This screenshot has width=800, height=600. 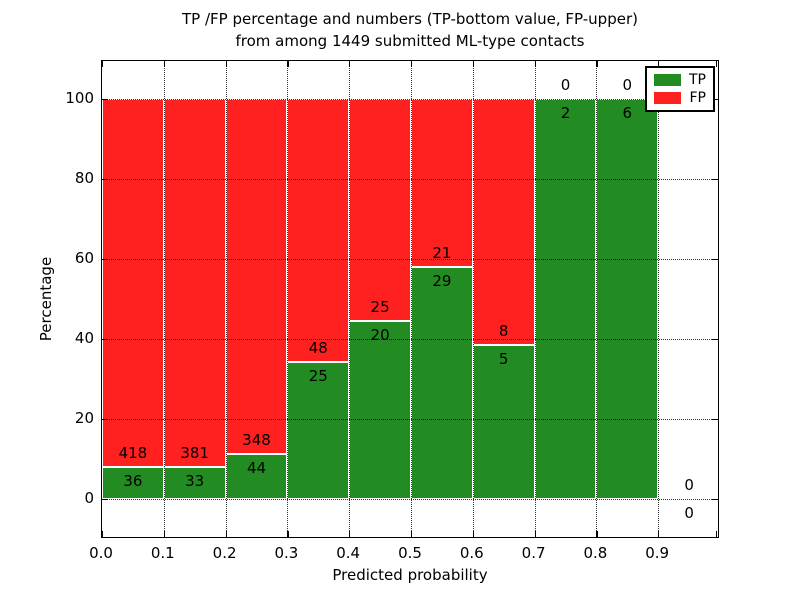 What do you see at coordinates (680, 89) in the screenshot?
I see `legend: TP FP` at bounding box center [680, 89].